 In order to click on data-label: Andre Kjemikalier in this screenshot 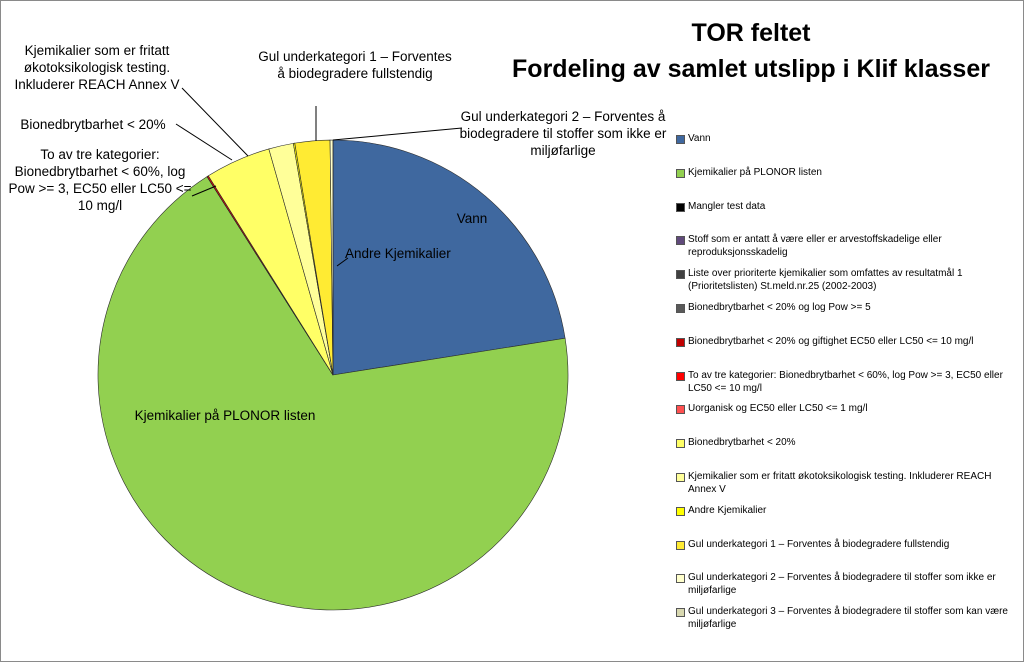, I will do `click(398, 253)`.